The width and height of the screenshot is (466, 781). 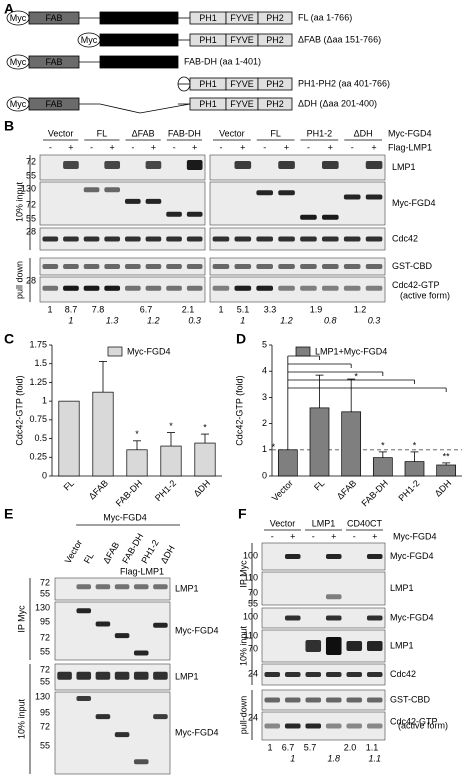 I want to click on x-tick-label: ΔDH, so click(x=202, y=488).